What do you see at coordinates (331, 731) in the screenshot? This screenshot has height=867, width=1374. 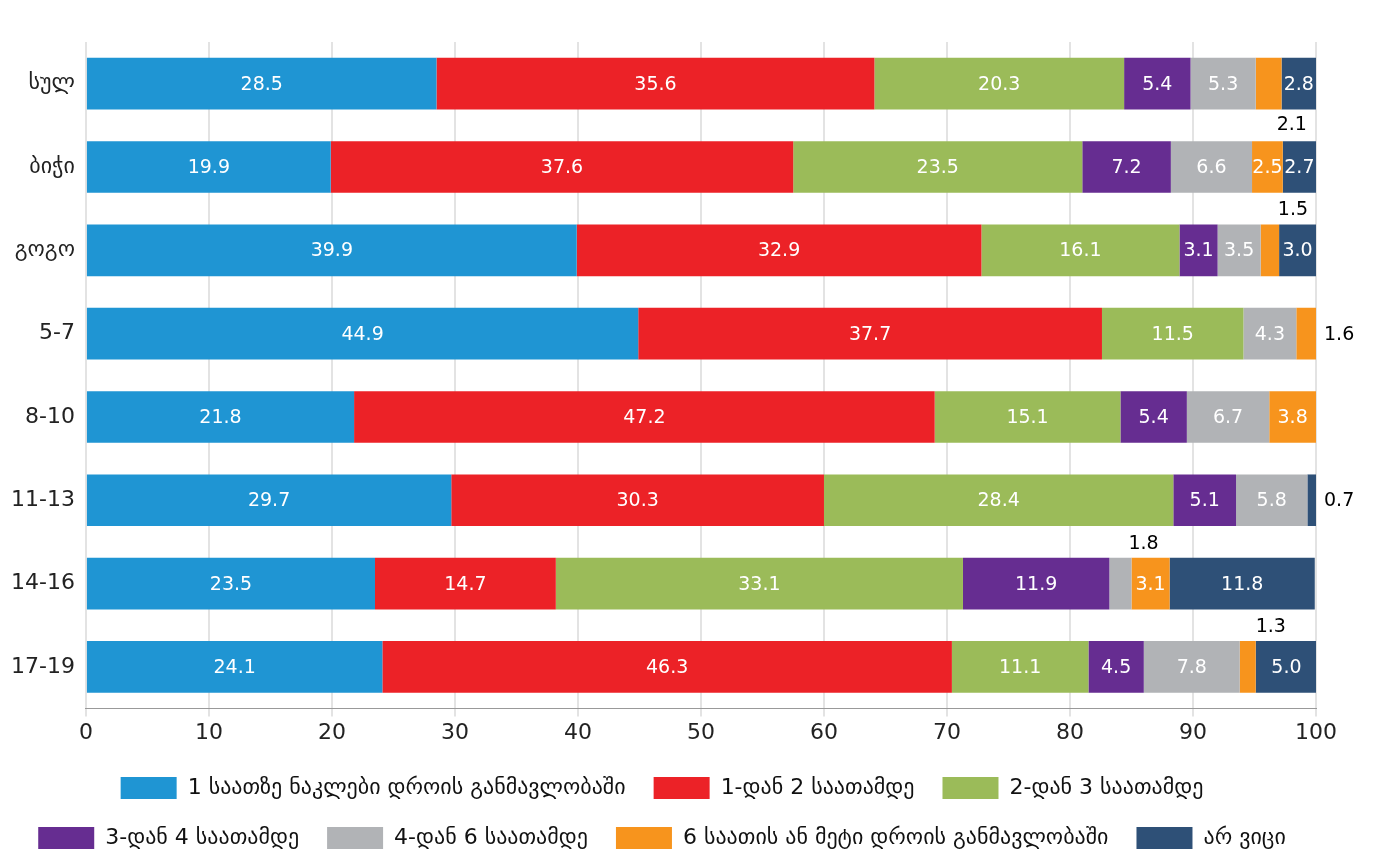 I see `x-tick-label: 20` at bounding box center [331, 731].